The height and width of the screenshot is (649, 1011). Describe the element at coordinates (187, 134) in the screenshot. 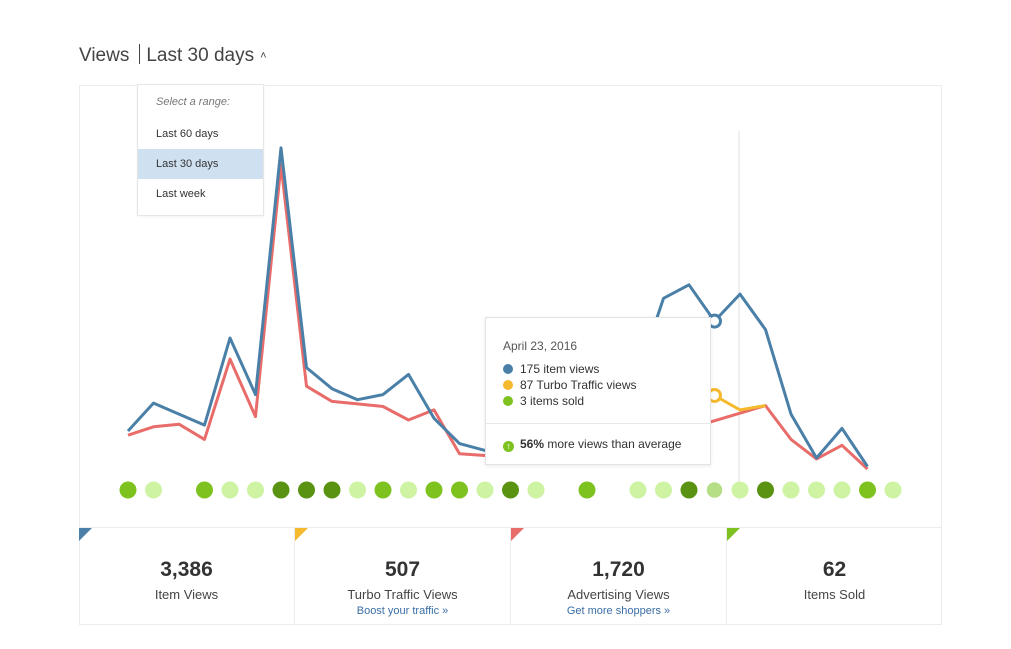

I see `range-option-last-60-days: Last 60 days` at that location.